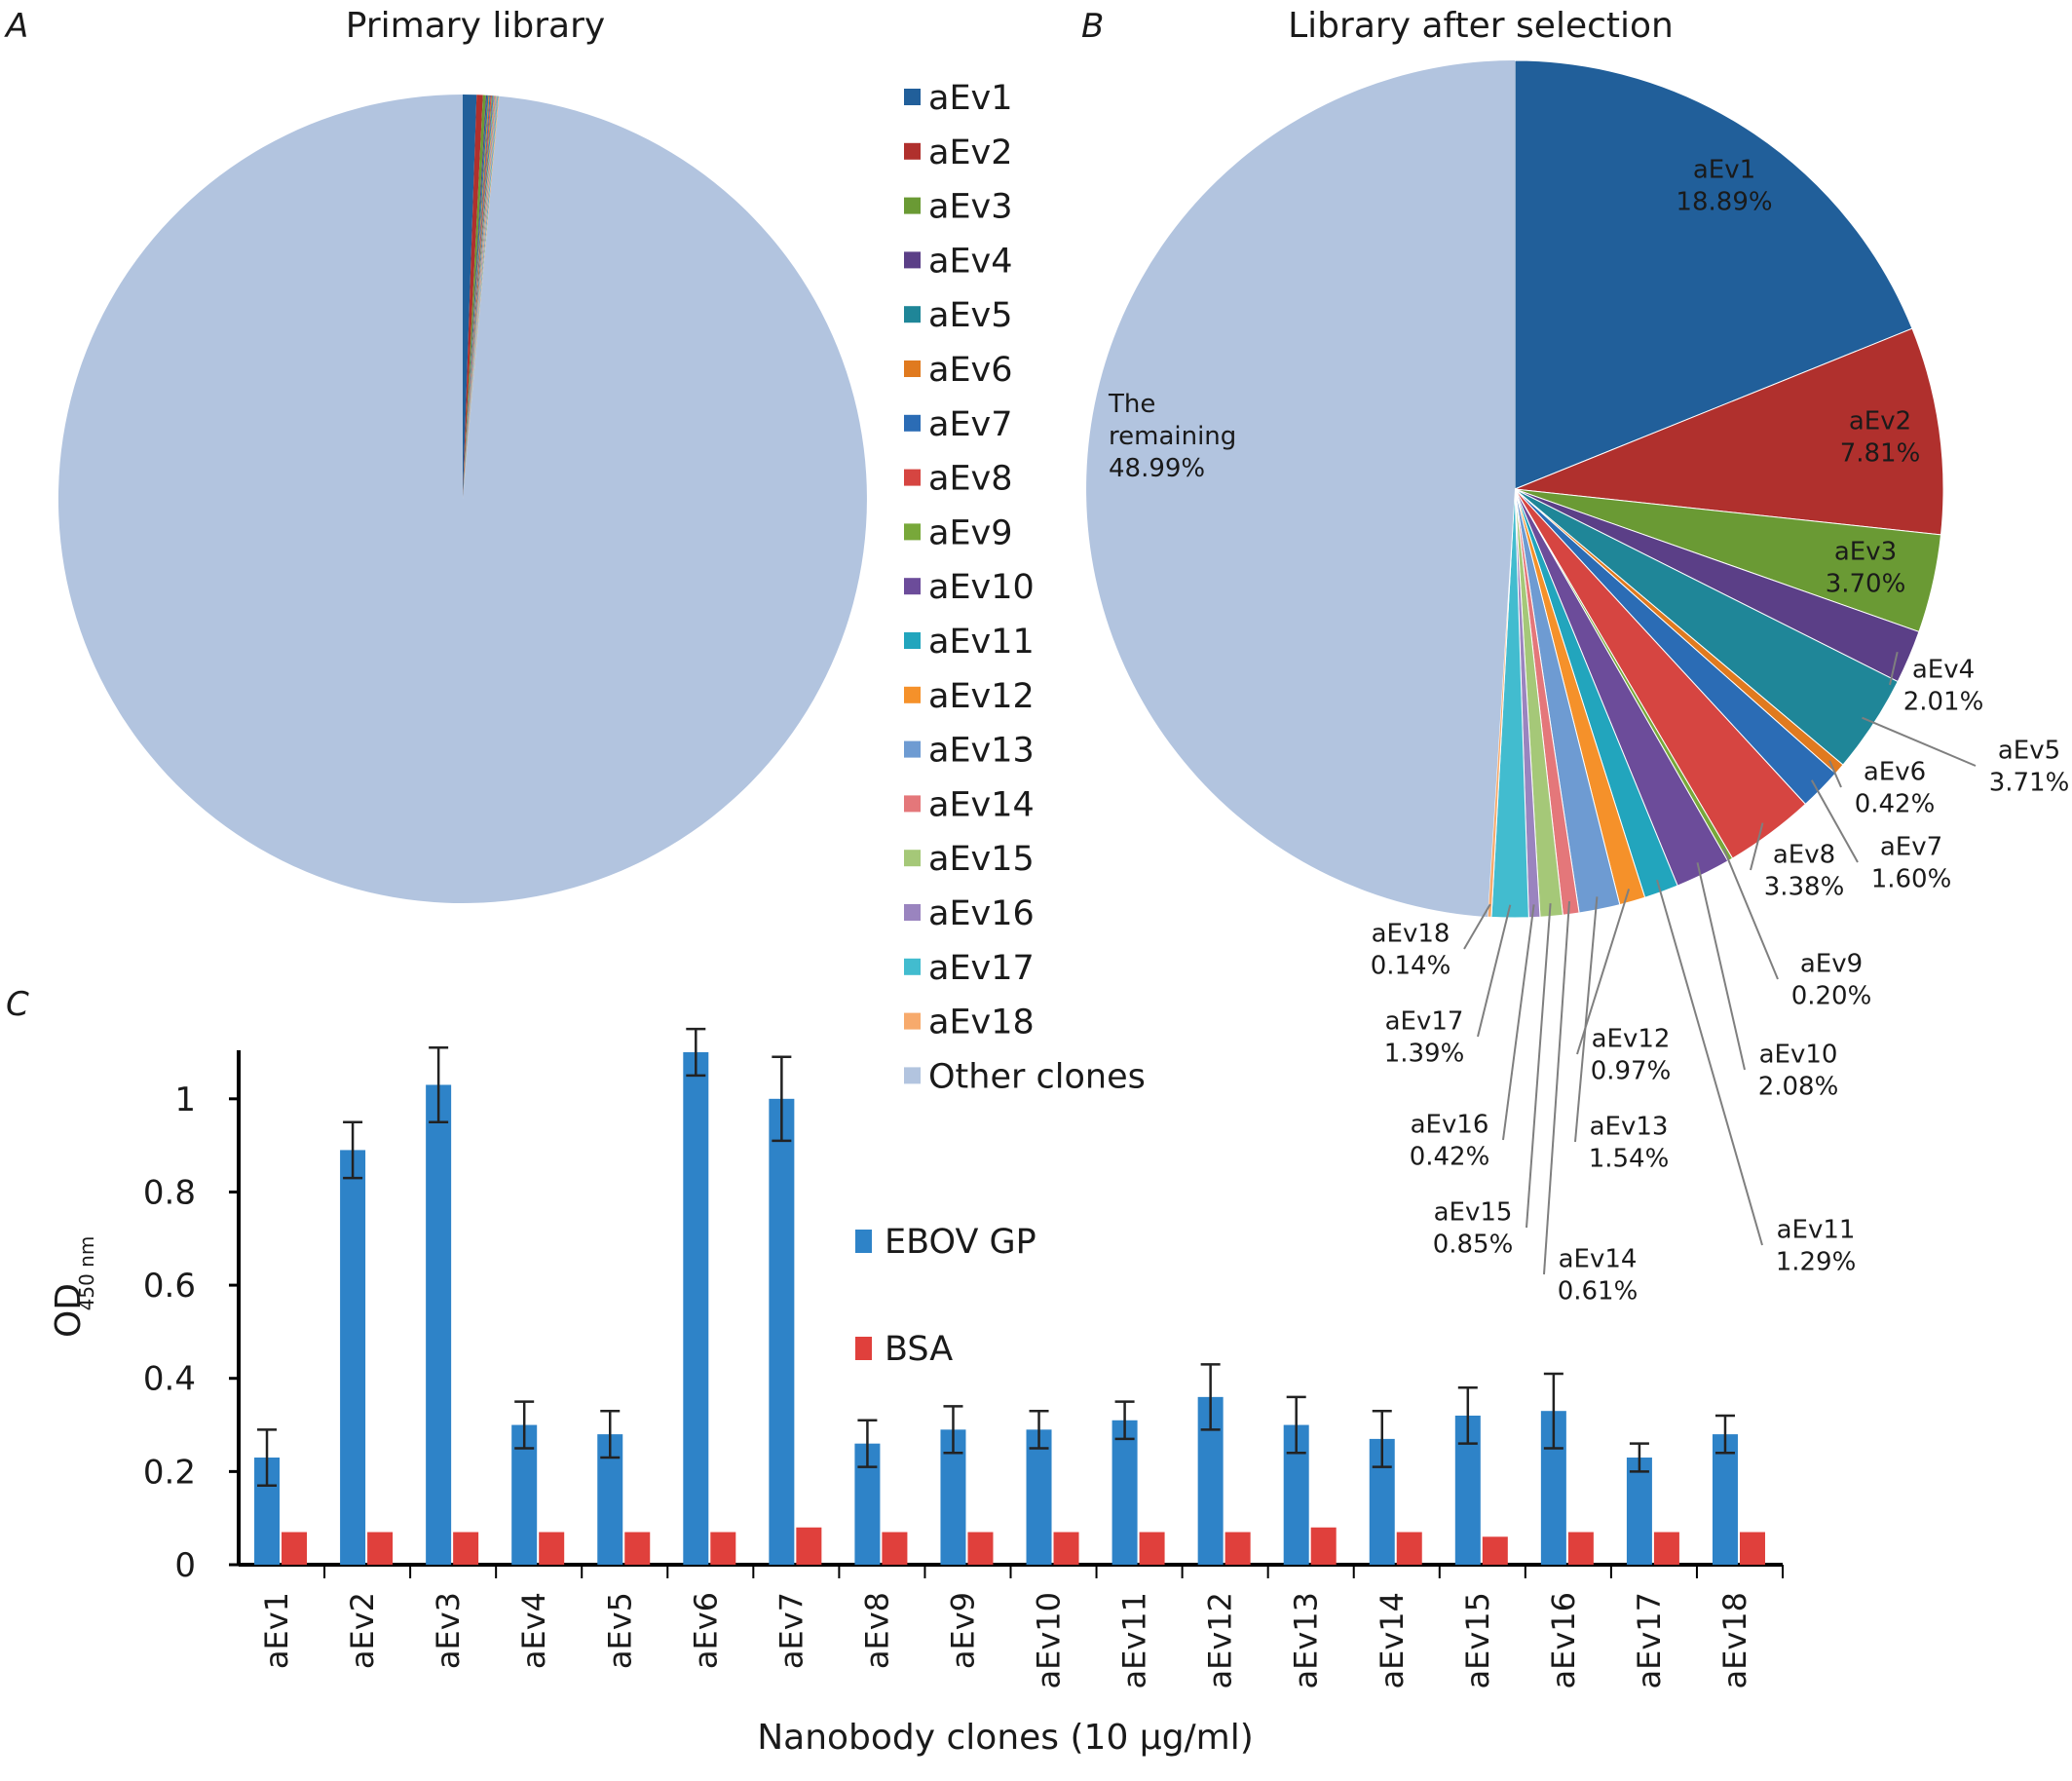 The image size is (2072, 1781). What do you see at coordinates (971, 153) in the screenshot?
I see `legend-label-aev2: aEv2` at bounding box center [971, 153].